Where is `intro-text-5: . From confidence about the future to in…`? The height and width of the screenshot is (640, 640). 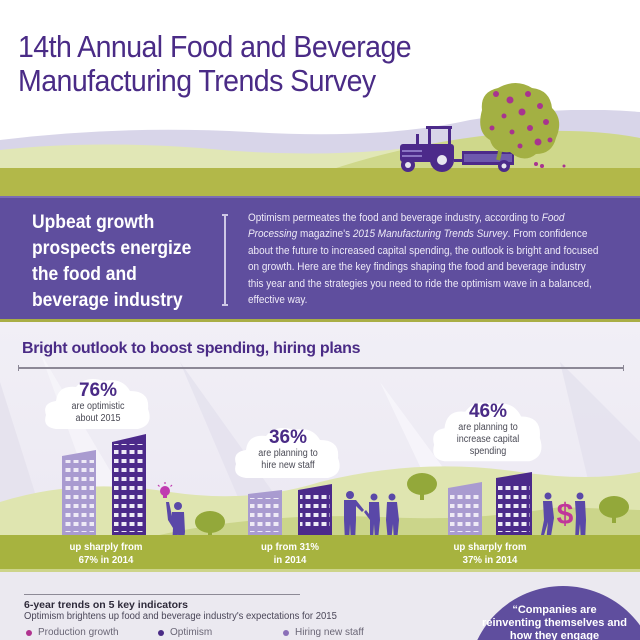 intro-text-5: . From confidence about the future to in… is located at coordinates (423, 267).